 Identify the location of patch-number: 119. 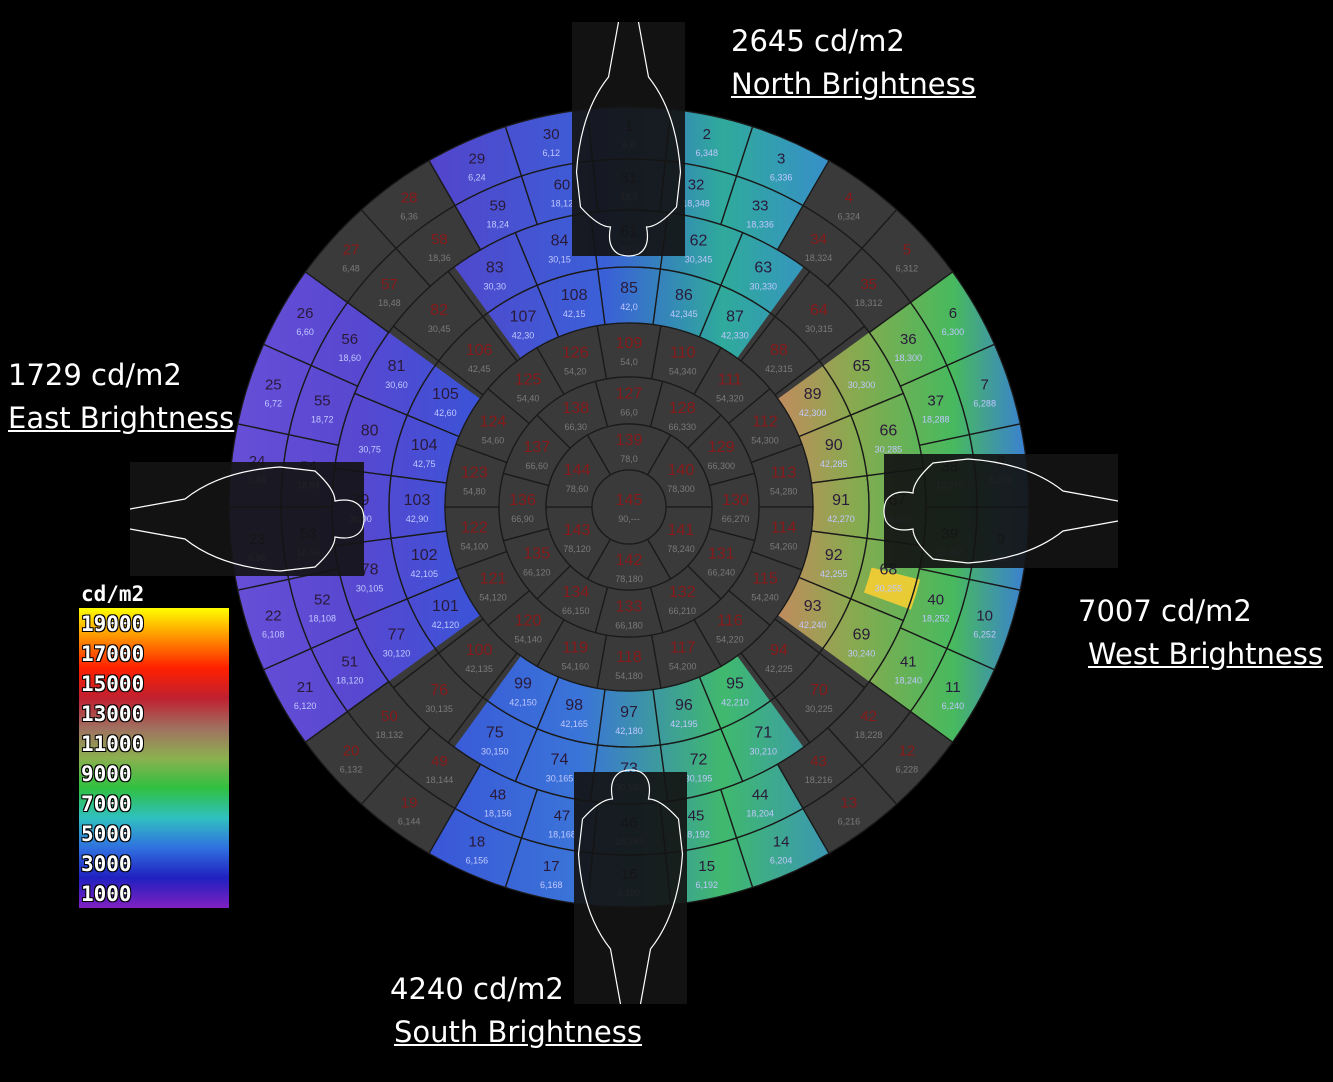
(576, 648).